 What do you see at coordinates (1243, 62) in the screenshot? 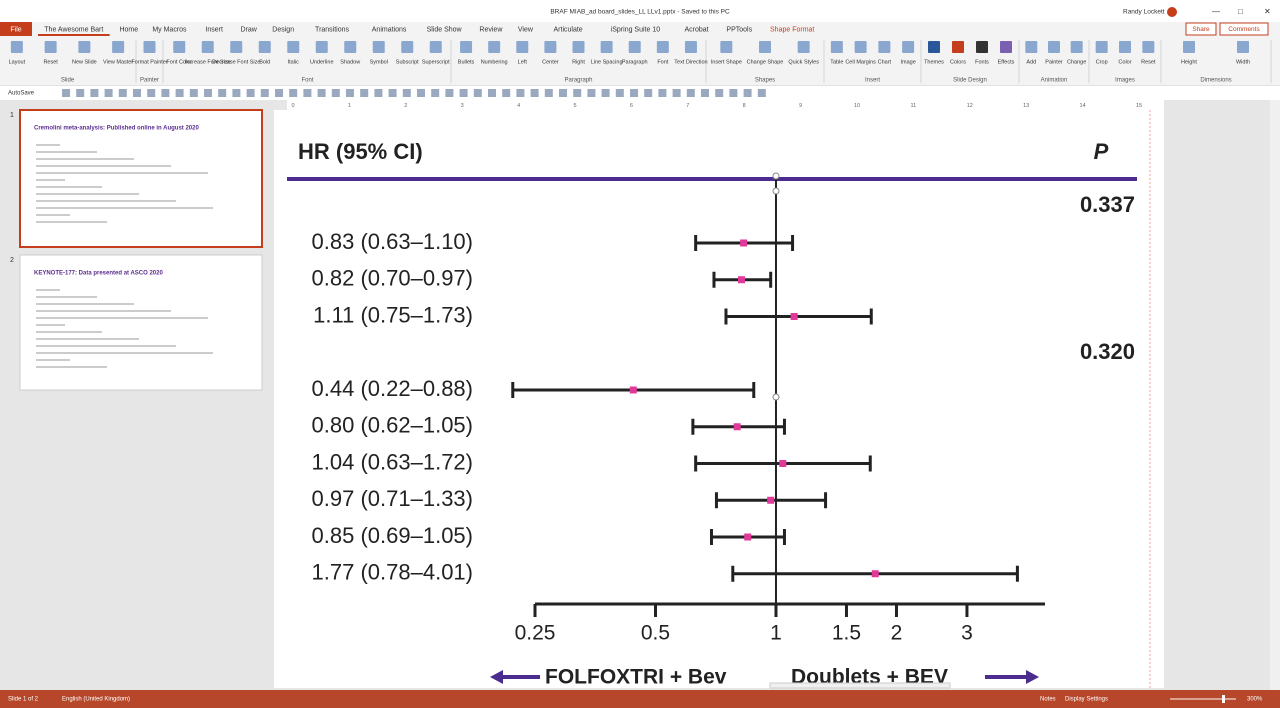
I see `ribbon-button: Width` at bounding box center [1243, 62].